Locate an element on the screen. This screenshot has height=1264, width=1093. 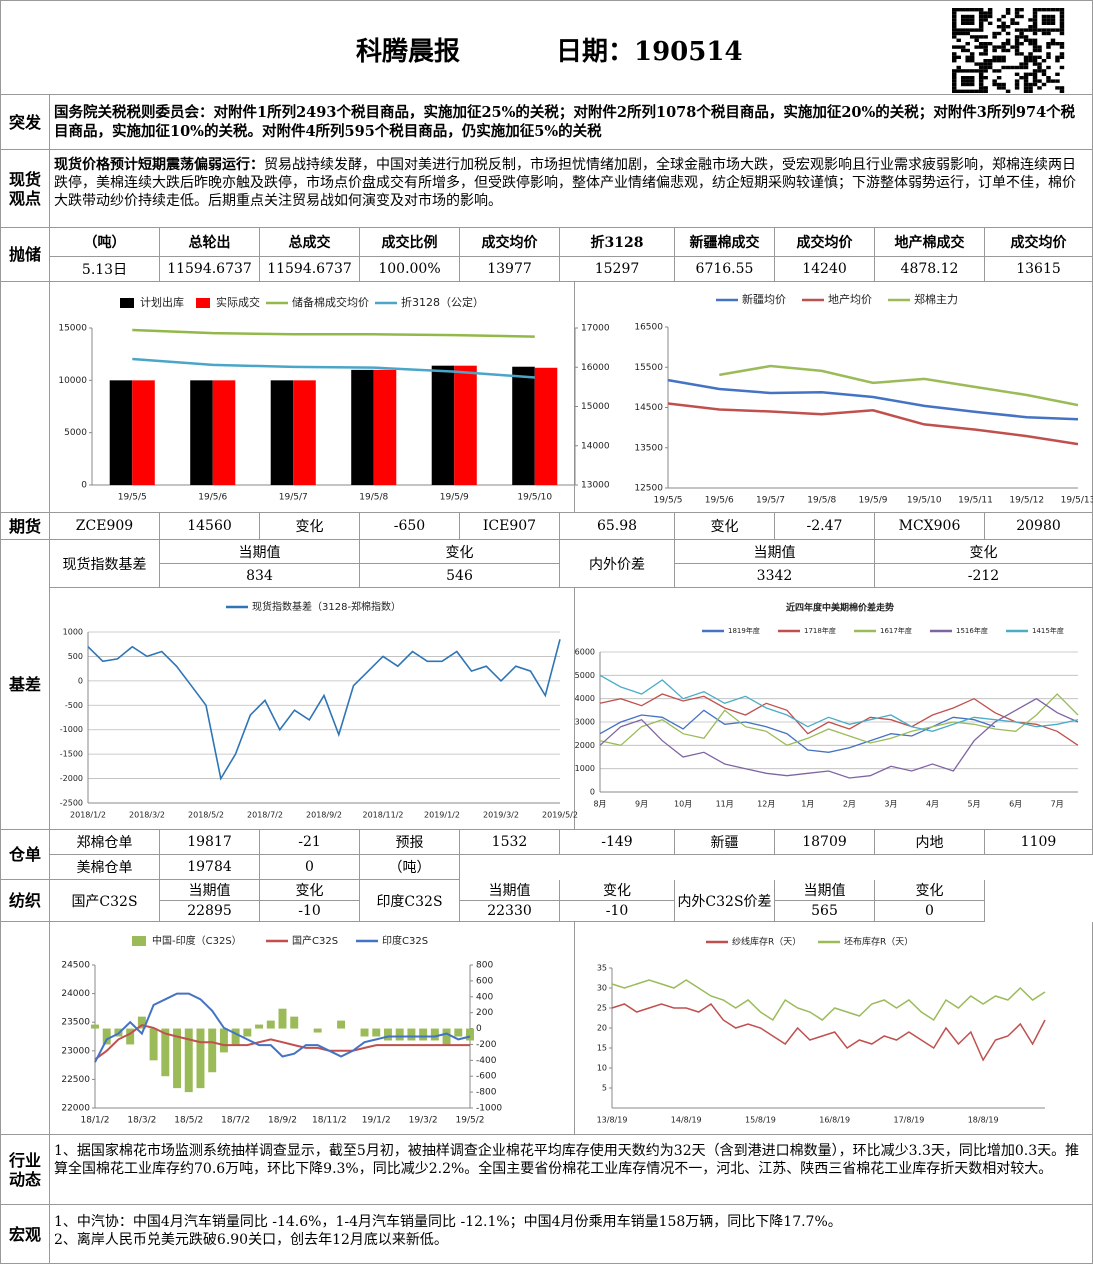
table-cell: 19784 is located at coordinates (210, 867).